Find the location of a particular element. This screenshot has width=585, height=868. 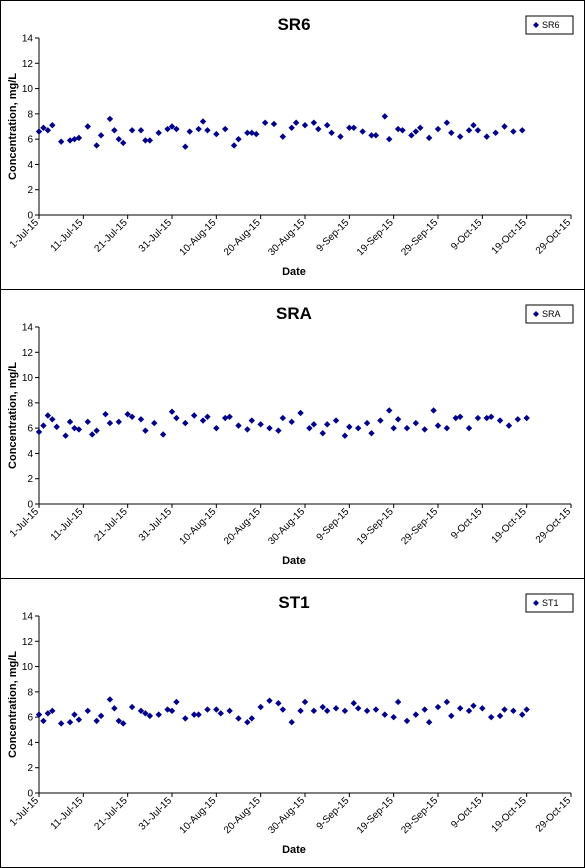

y-axis-label: Concentration, mg/L is located at coordinates (13, 126).